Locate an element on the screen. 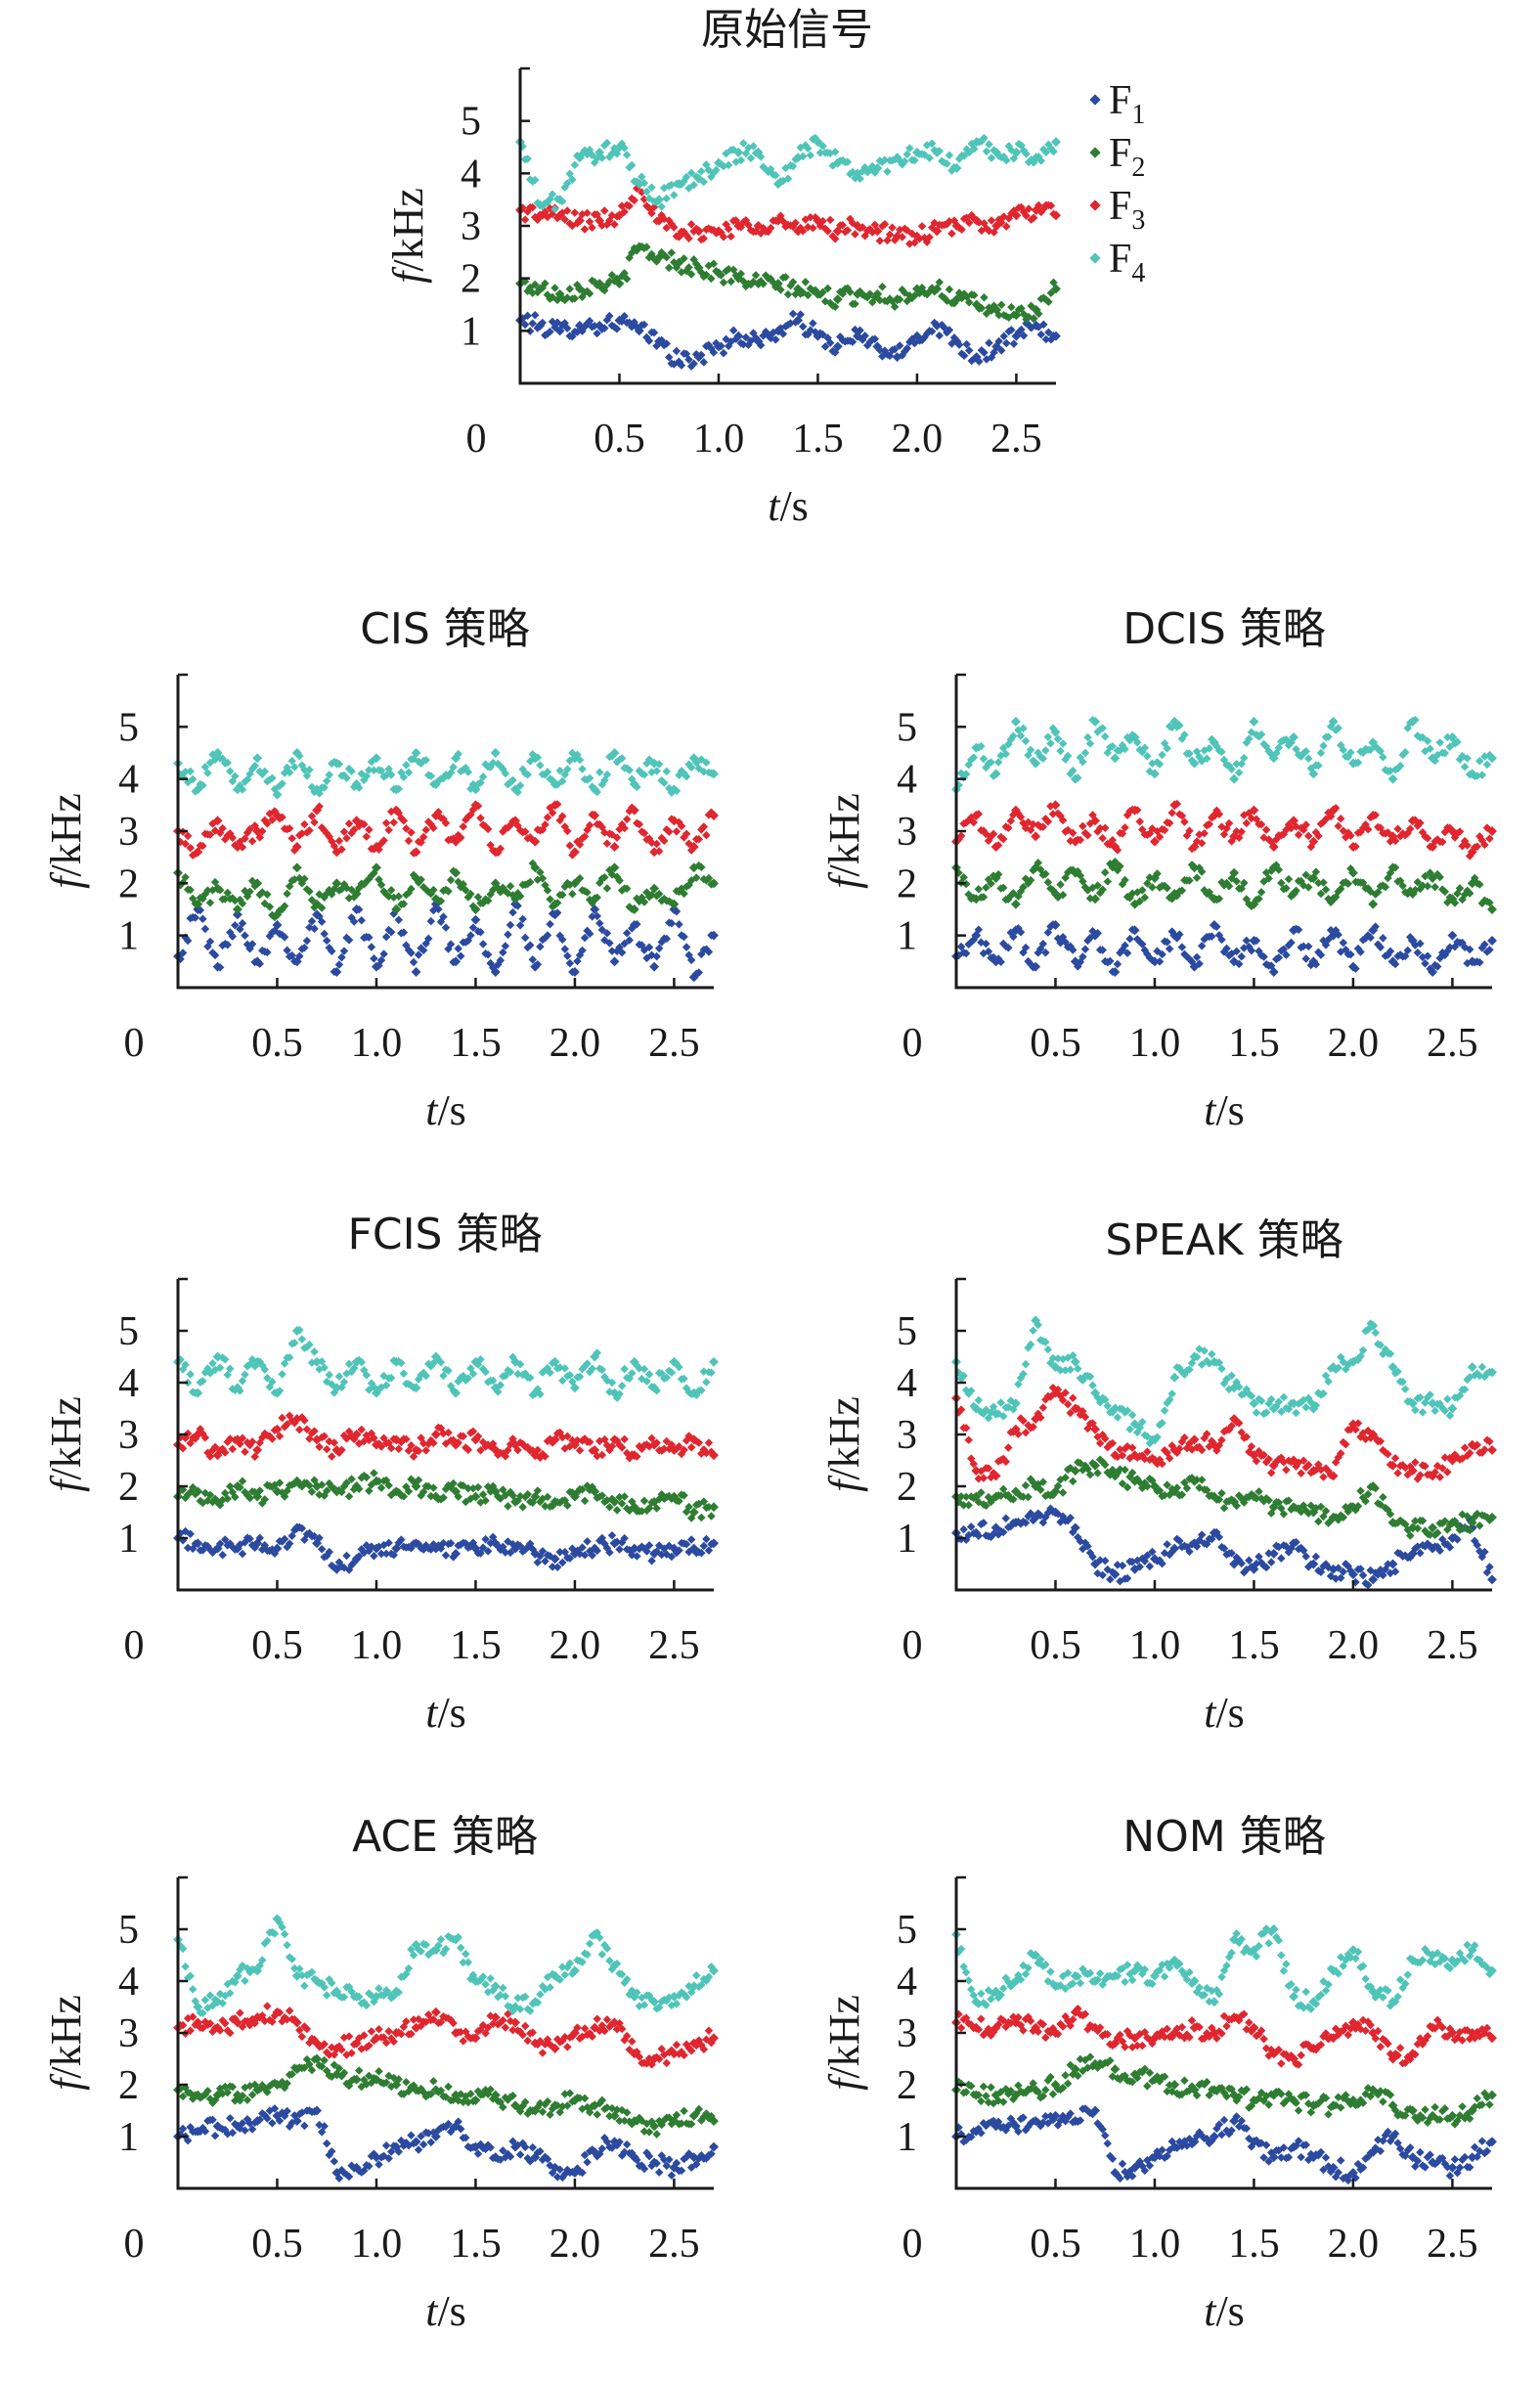  x-axis-title: t/s is located at coordinates (1224, 1110).